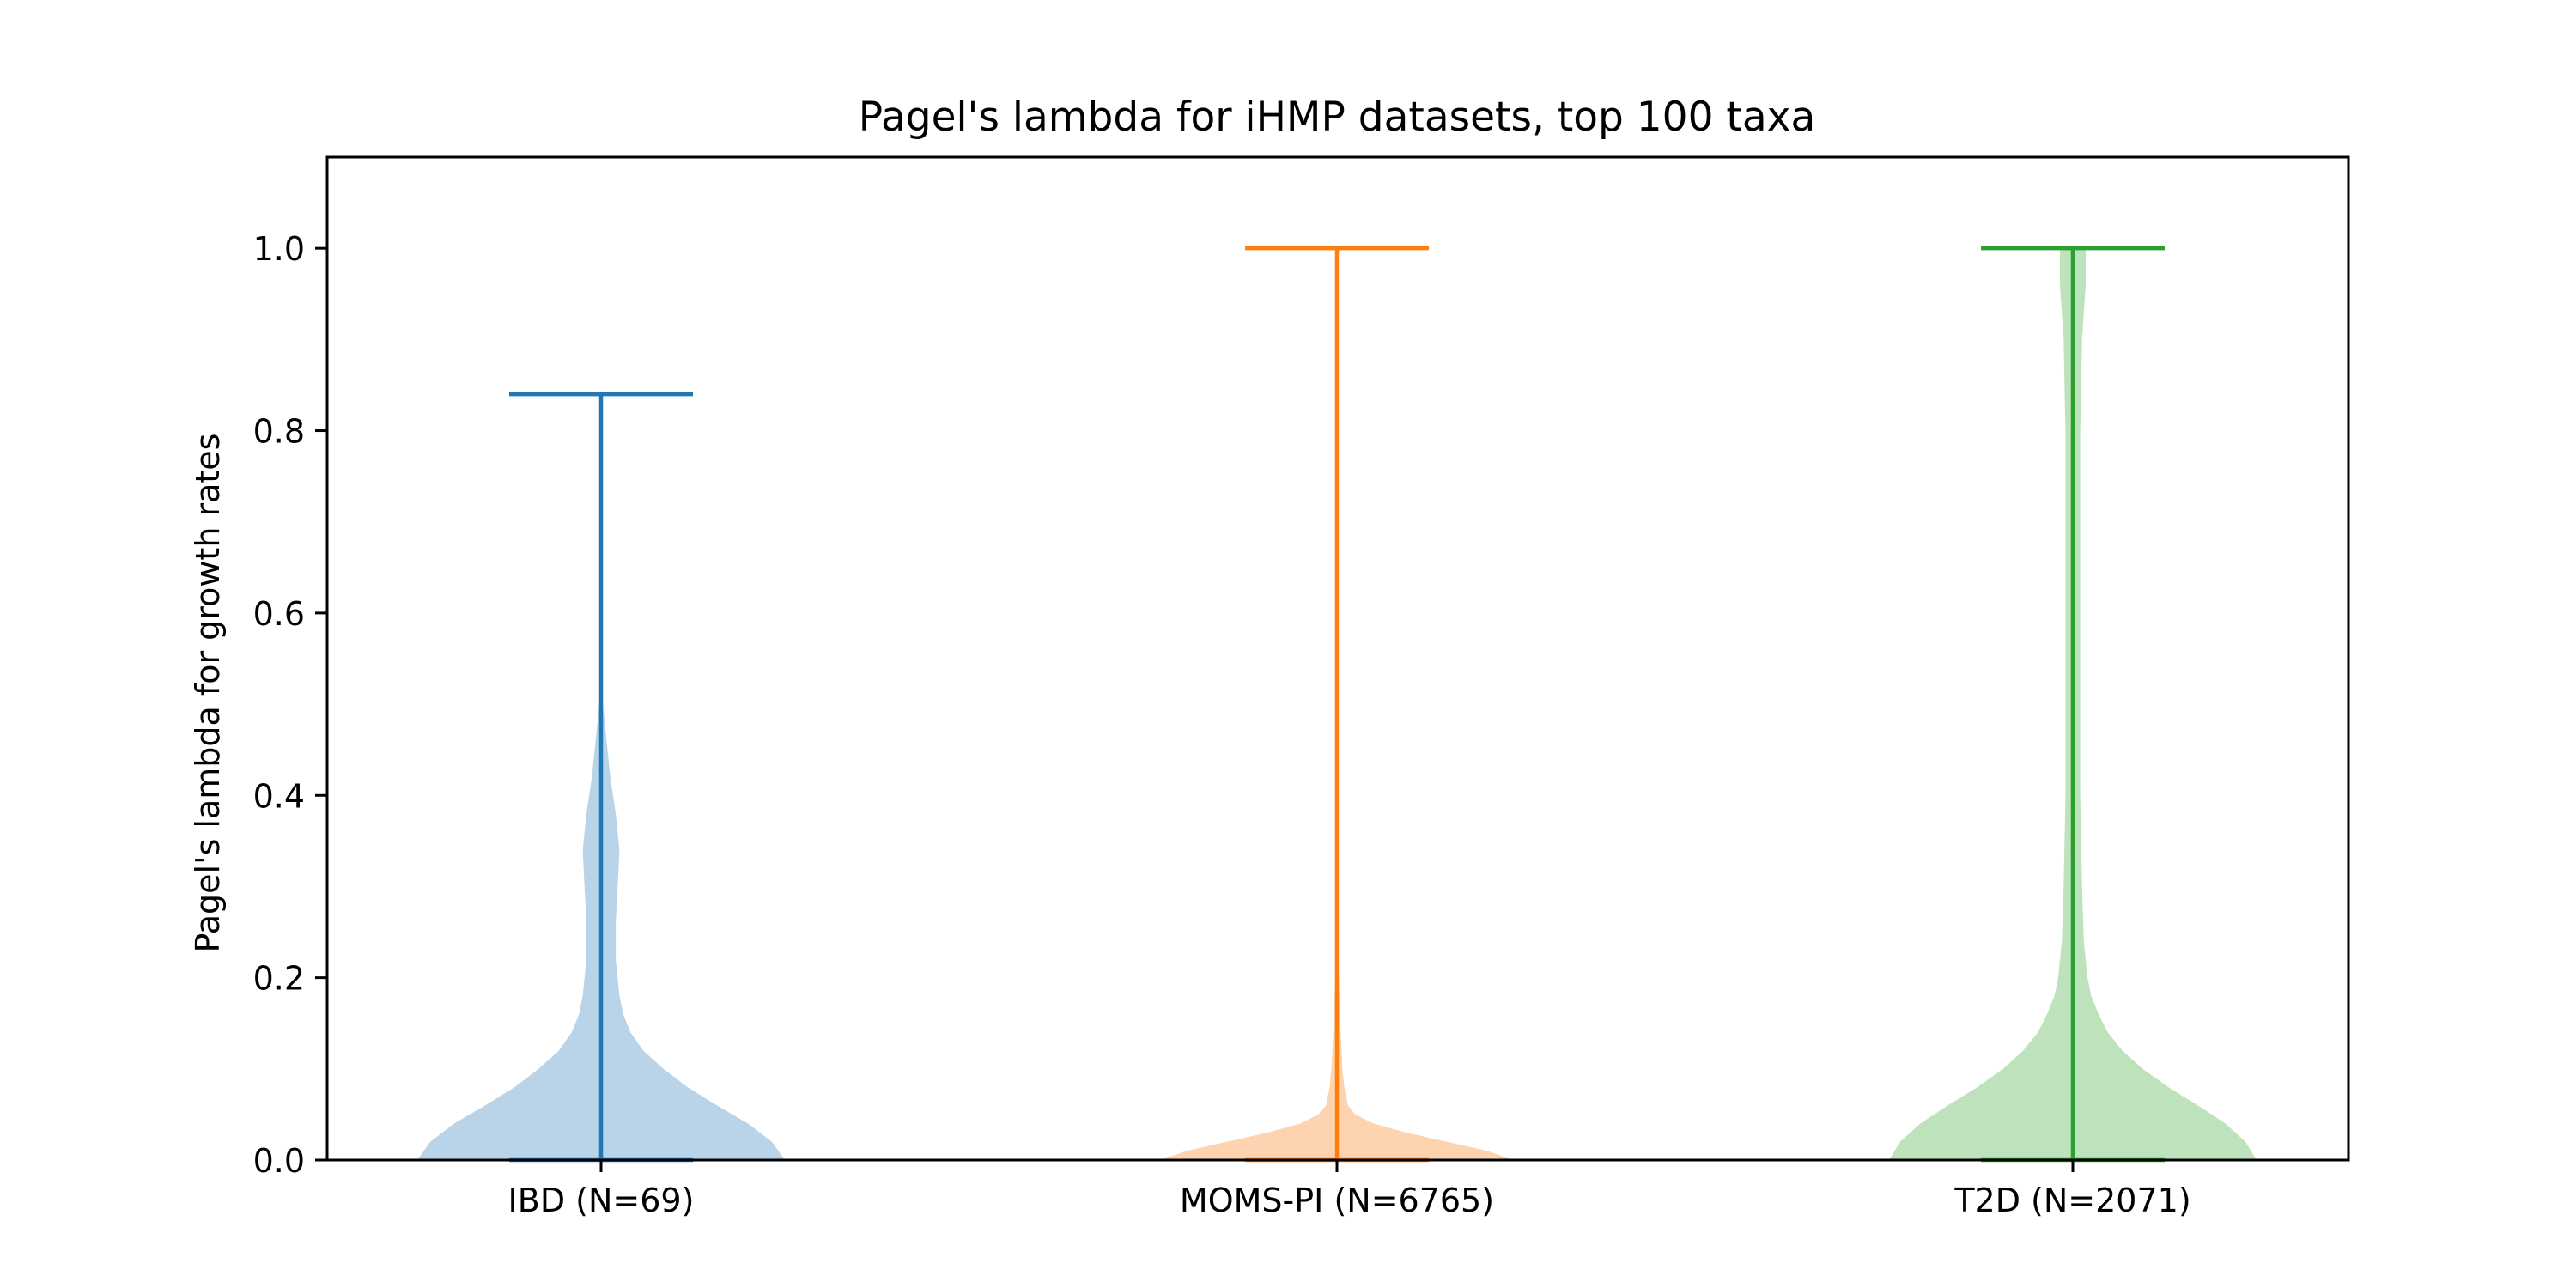  I want to click on y-axis-label: Pagel's lambda for growth rates, so click(208, 693).